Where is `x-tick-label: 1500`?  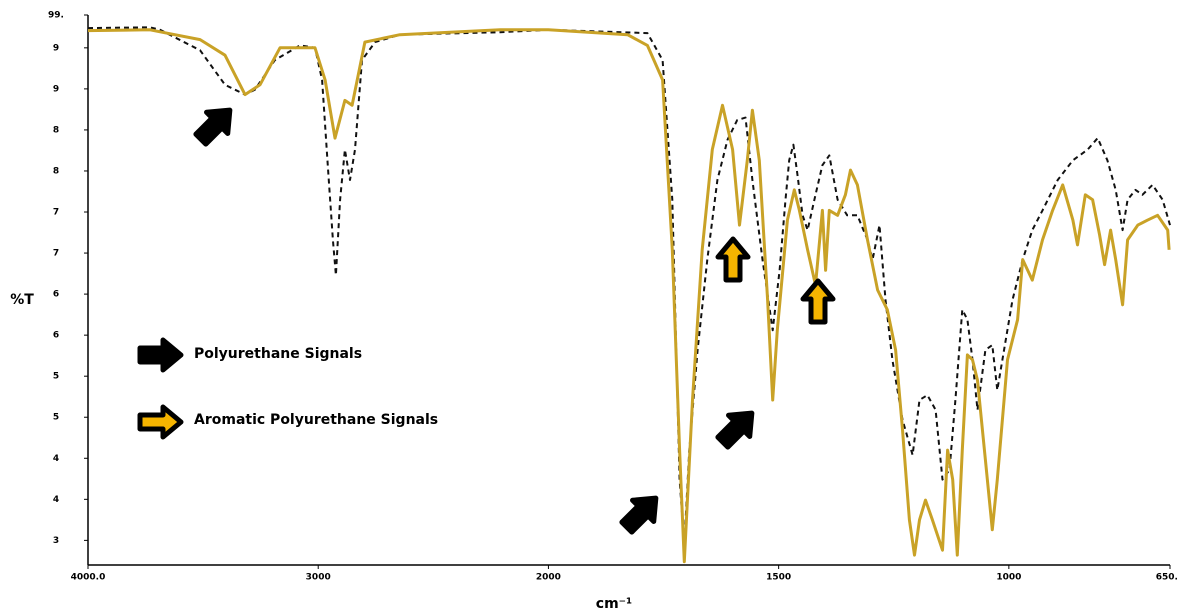
x-tick-label: 1500 is located at coordinates (778, 578).